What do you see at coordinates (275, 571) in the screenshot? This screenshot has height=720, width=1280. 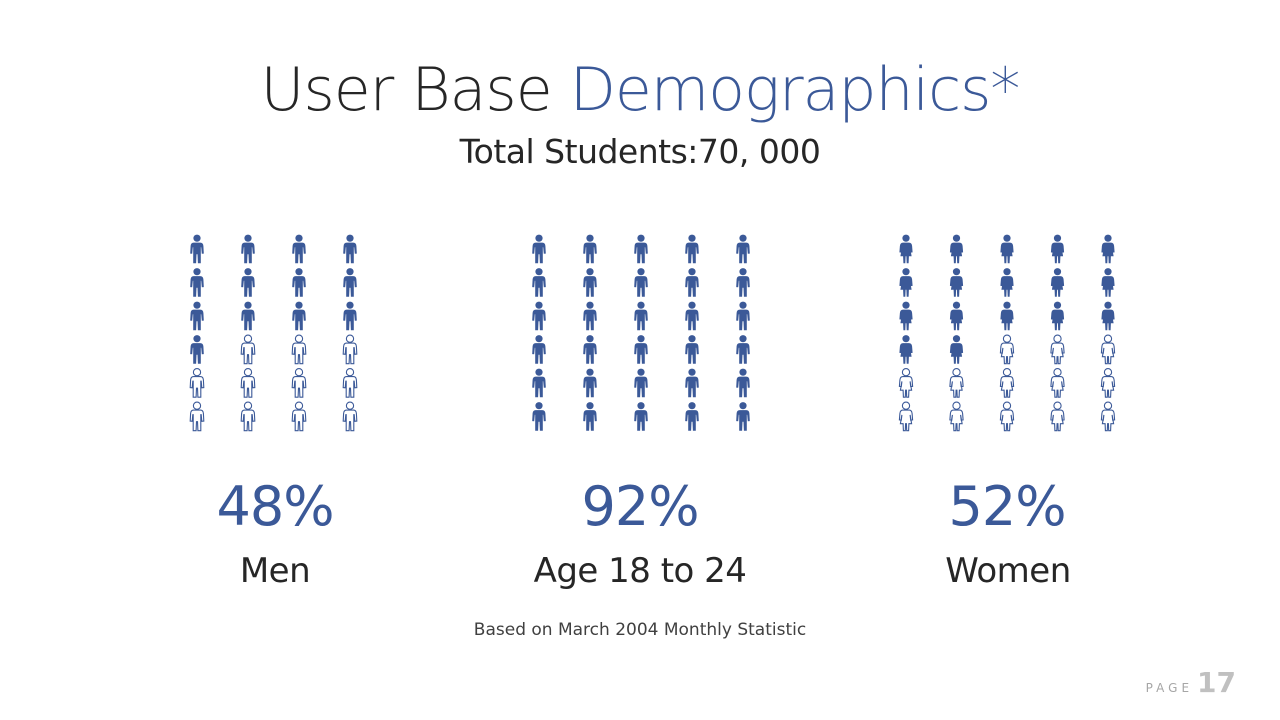 I see `stat-label-men: Men` at bounding box center [275, 571].